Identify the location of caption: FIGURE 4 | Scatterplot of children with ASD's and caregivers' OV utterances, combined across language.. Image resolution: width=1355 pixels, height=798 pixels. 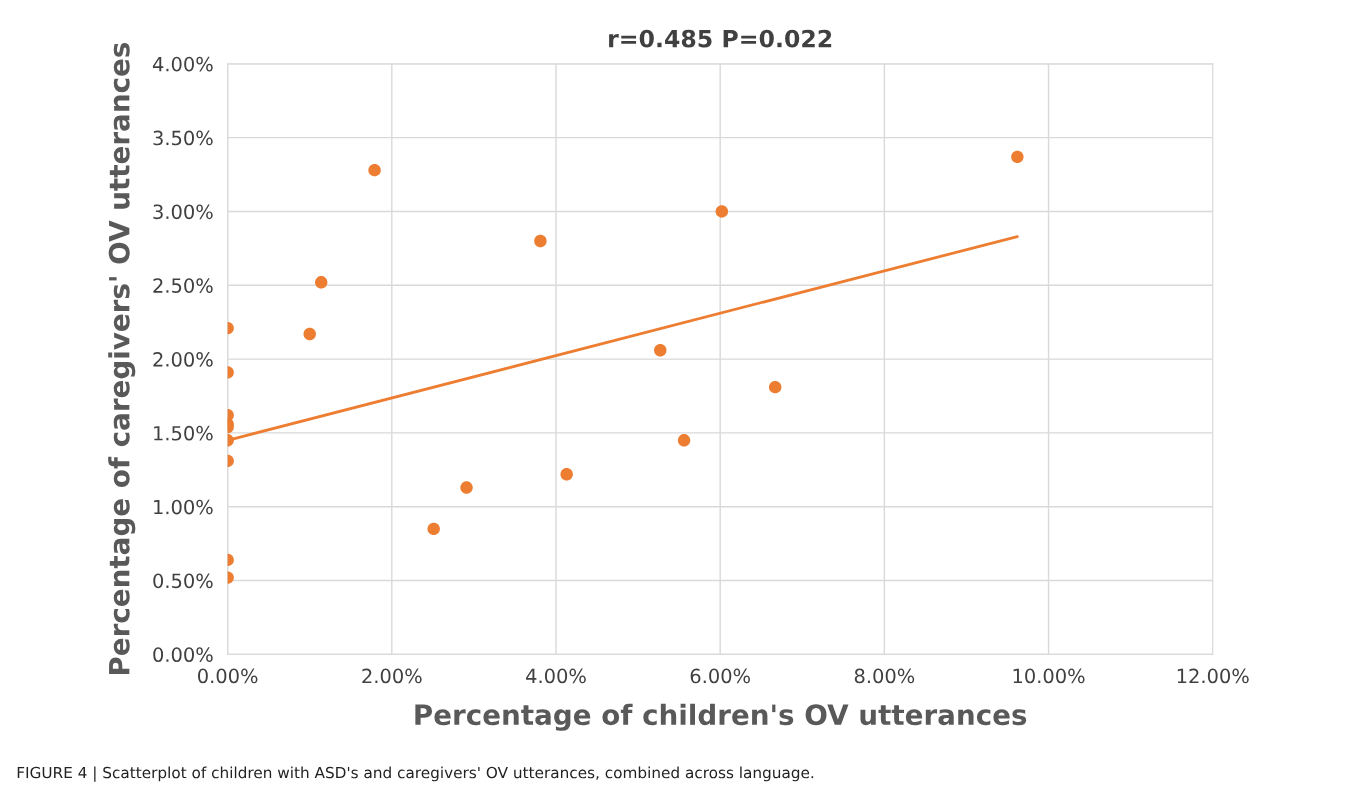
(415, 774).